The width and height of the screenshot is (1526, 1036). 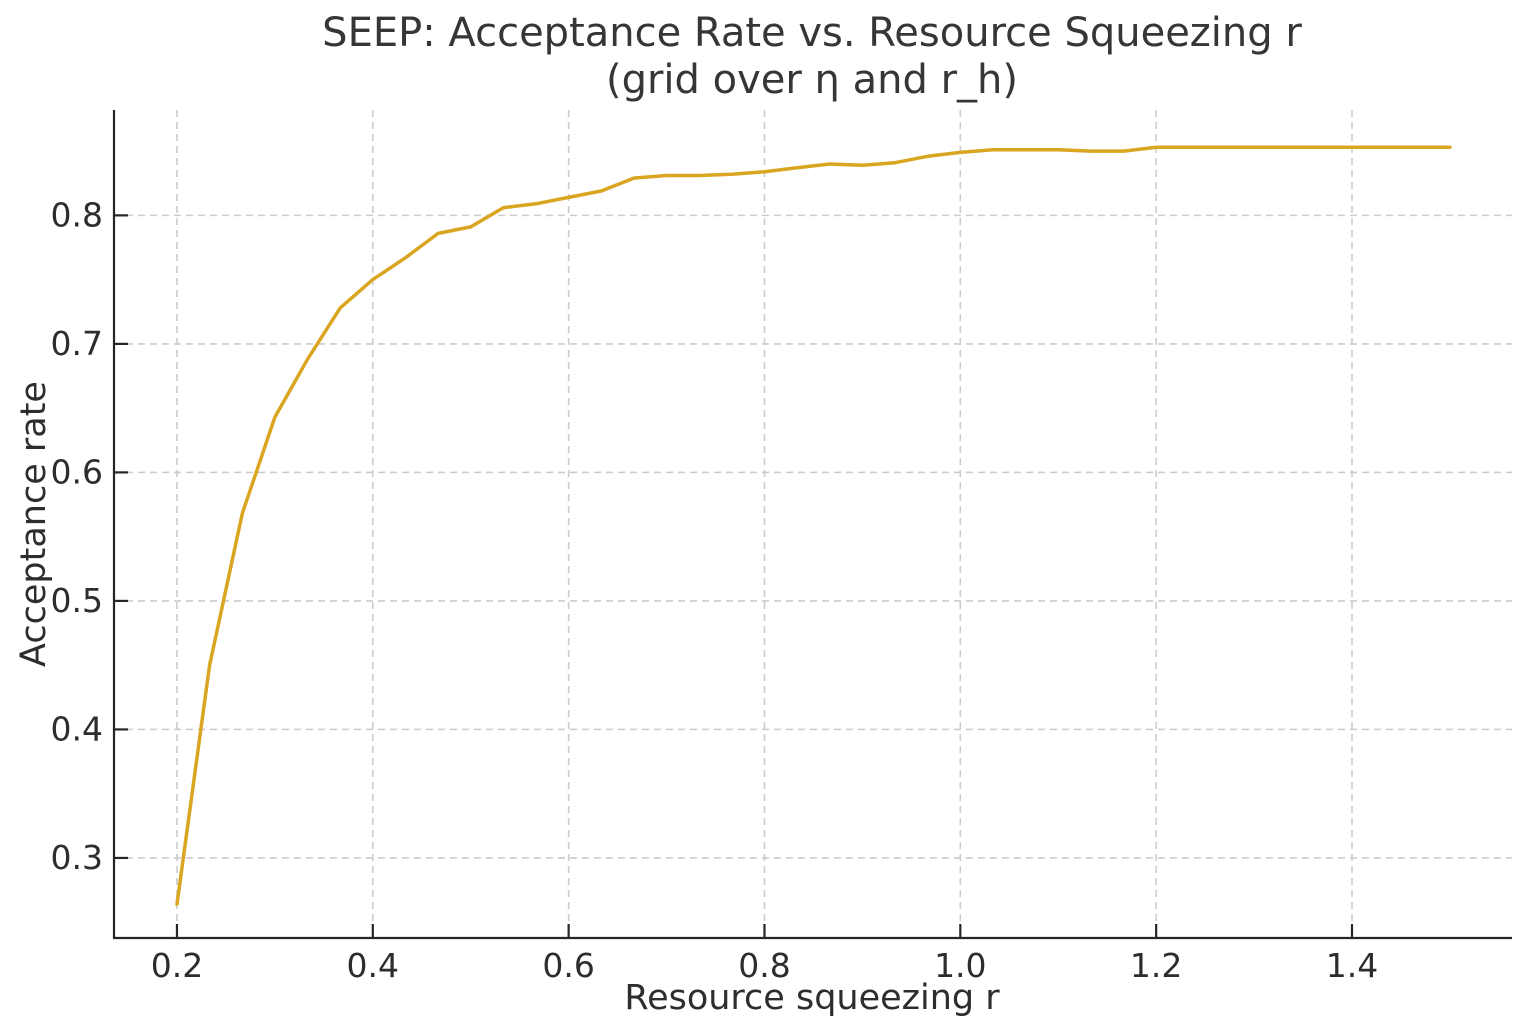 I want to click on y-tick-label: 0.4, so click(x=77, y=728).